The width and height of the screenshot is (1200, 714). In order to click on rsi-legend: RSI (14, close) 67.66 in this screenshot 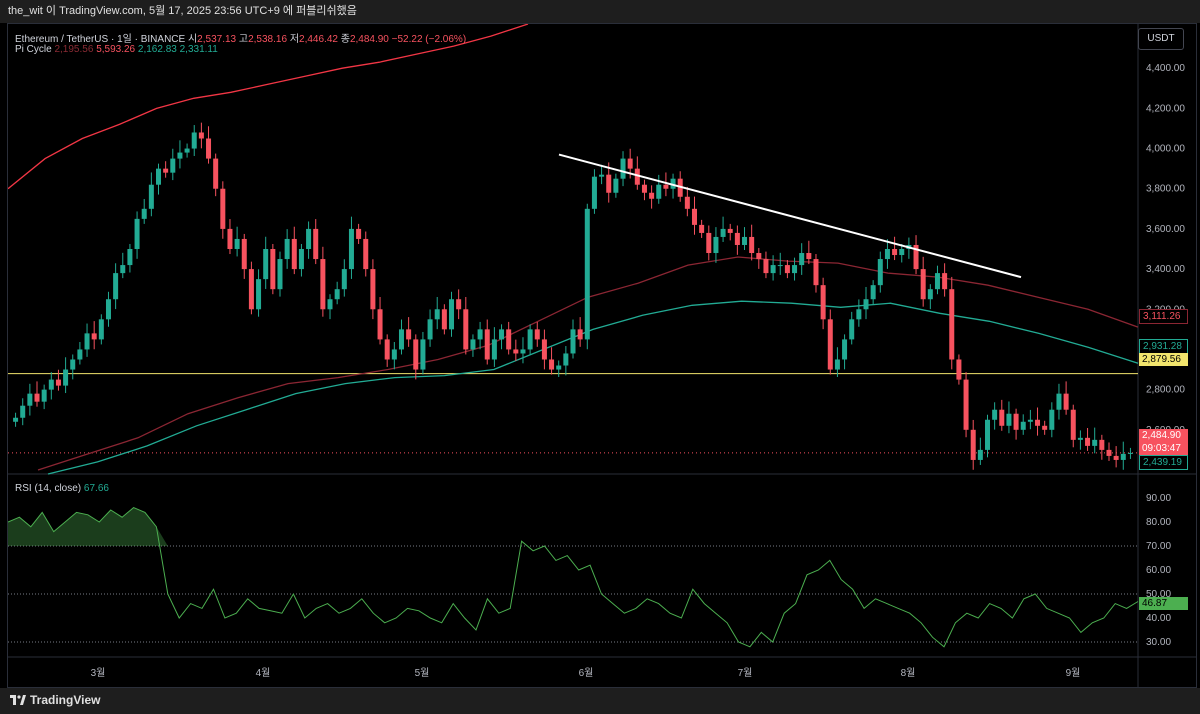, I will do `click(62, 488)`.